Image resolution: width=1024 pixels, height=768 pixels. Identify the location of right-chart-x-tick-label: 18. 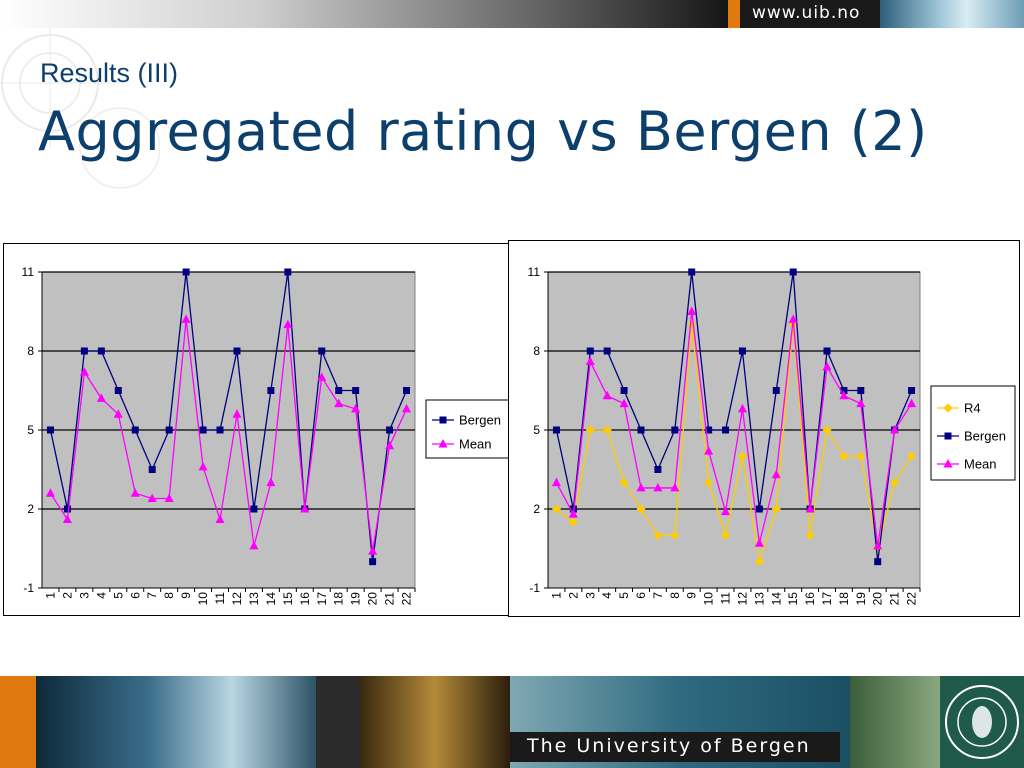
(844, 599).